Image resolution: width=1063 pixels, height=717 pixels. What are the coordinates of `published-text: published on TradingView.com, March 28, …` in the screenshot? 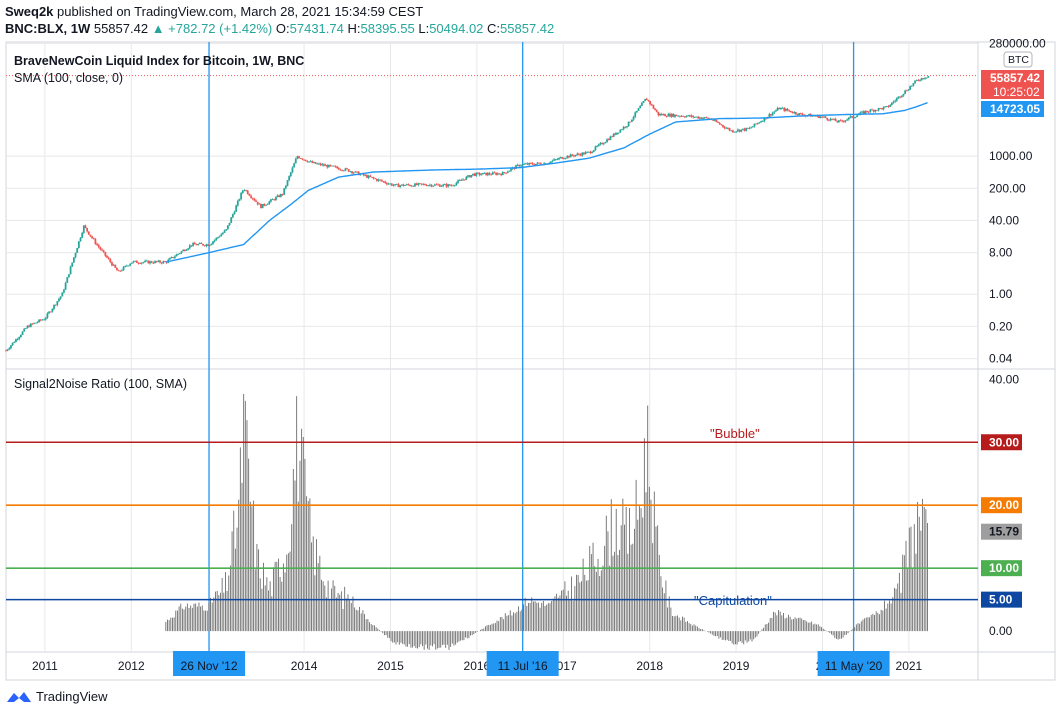 It's located at (240, 11).